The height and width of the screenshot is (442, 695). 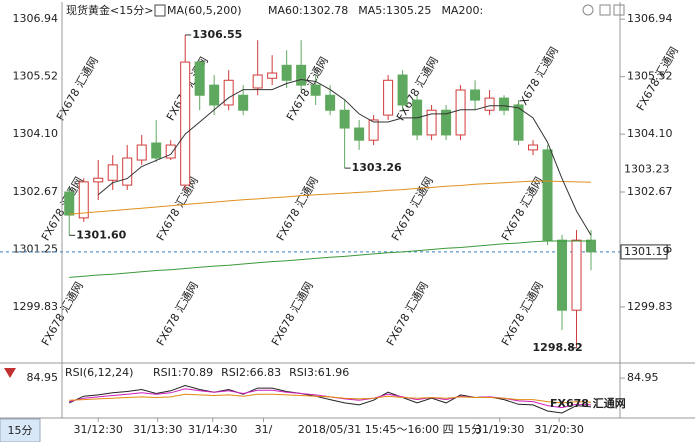 What do you see at coordinates (462, 10) in the screenshot?
I see `legend-entry: MA200:` at bounding box center [462, 10].